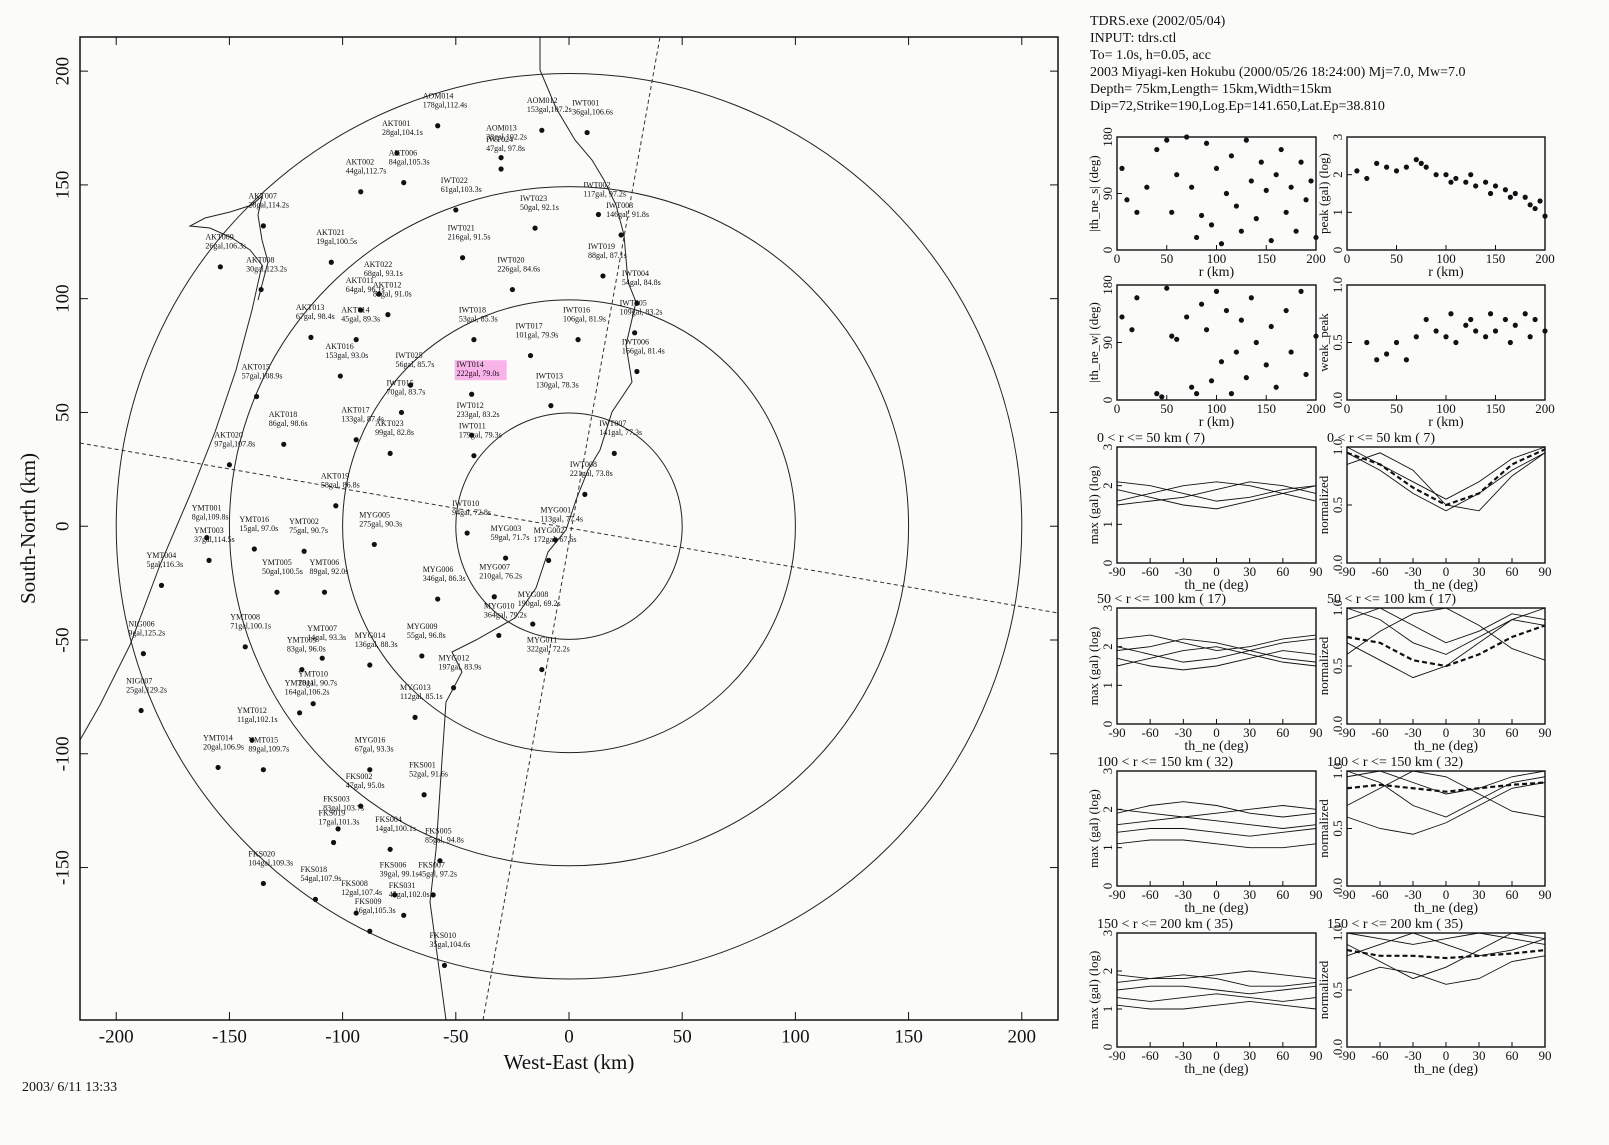 Image resolution: width=1609 pixels, height=1145 pixels. What do you see at coordinates (1323, 342) in the screenshot?
I see `y-axis-label: weak_peak` at bounding box center [1323, 342].